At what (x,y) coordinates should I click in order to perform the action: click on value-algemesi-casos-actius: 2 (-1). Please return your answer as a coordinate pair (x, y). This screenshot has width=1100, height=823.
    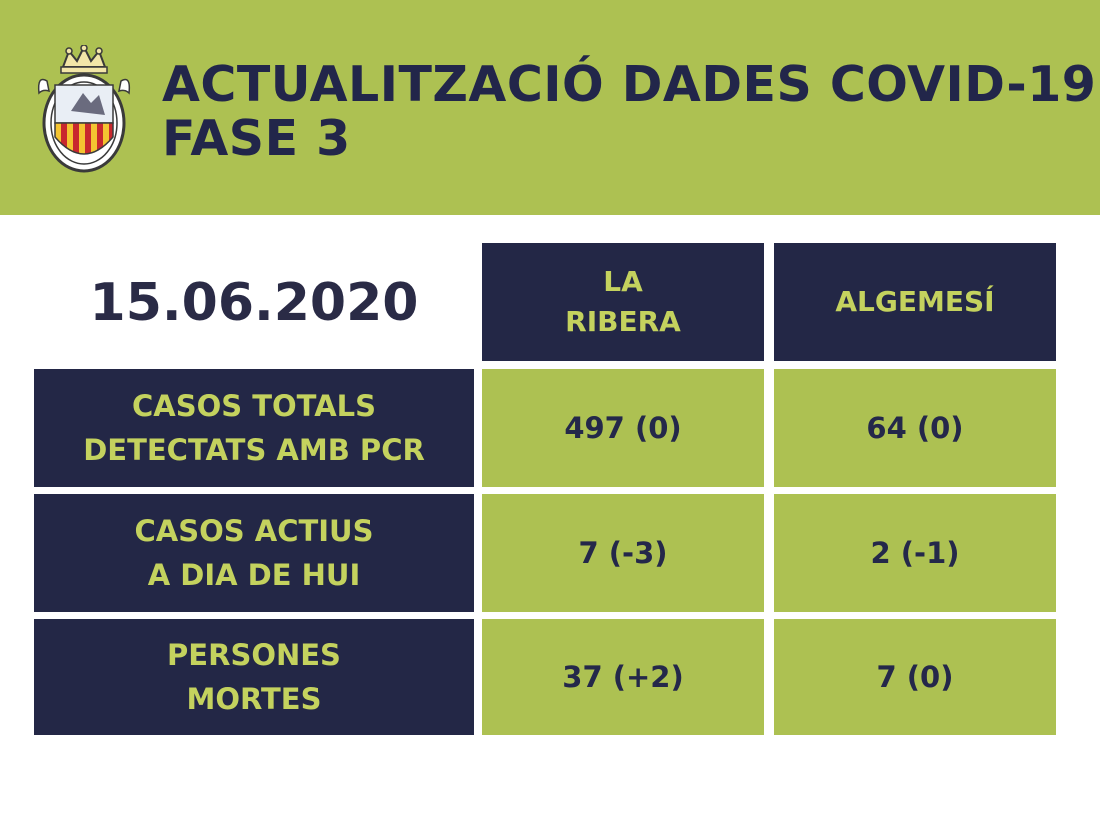
    Looking at the image, I should click on (915, 553).